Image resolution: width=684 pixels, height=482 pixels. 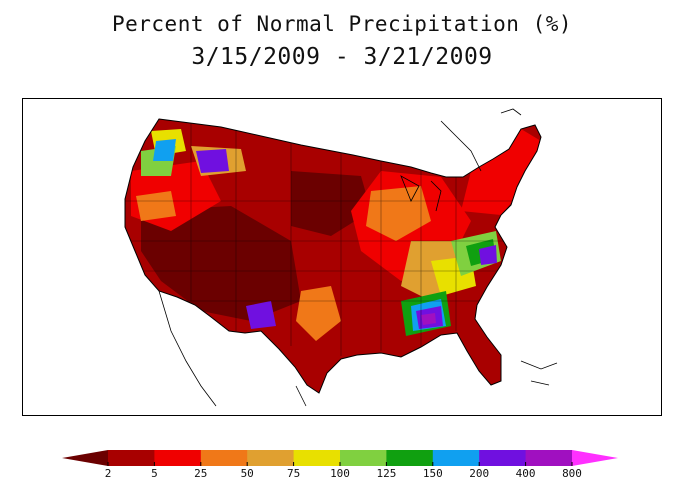 I want to click on legend-tick-label: 5, so click(x=154, y=473).